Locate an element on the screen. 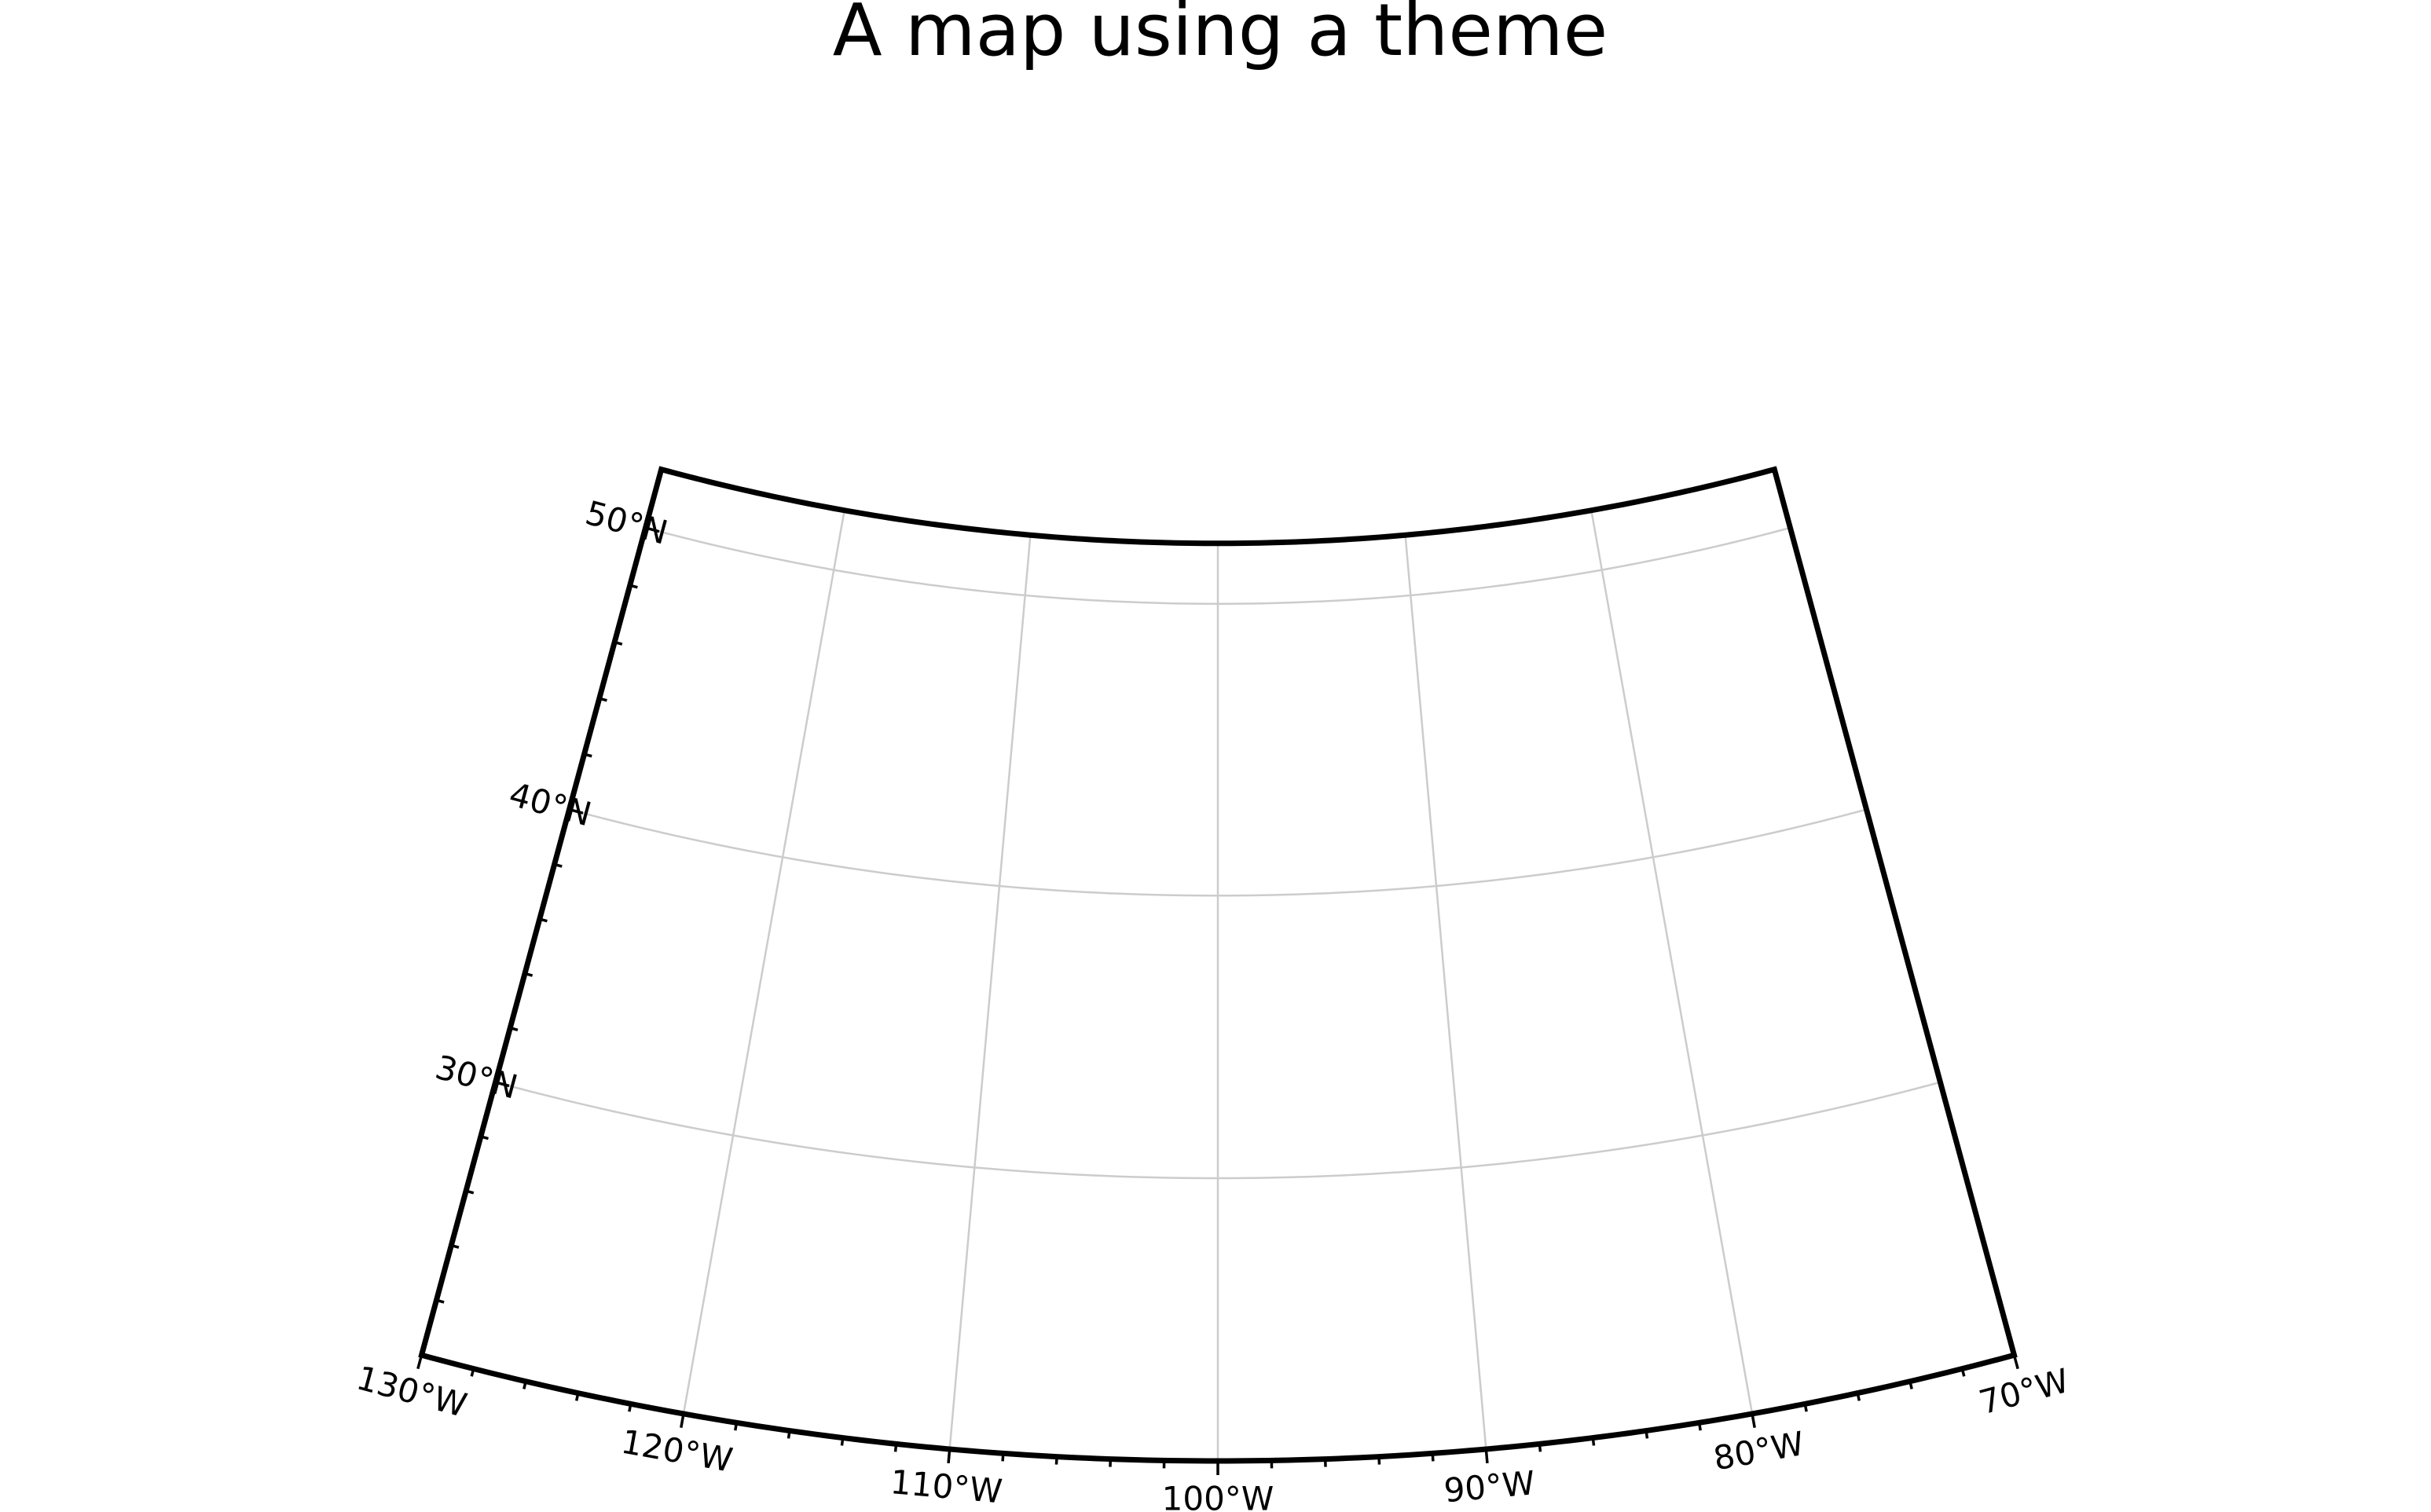  lat-label-50: 50°N is located at coordinates (626, 522).